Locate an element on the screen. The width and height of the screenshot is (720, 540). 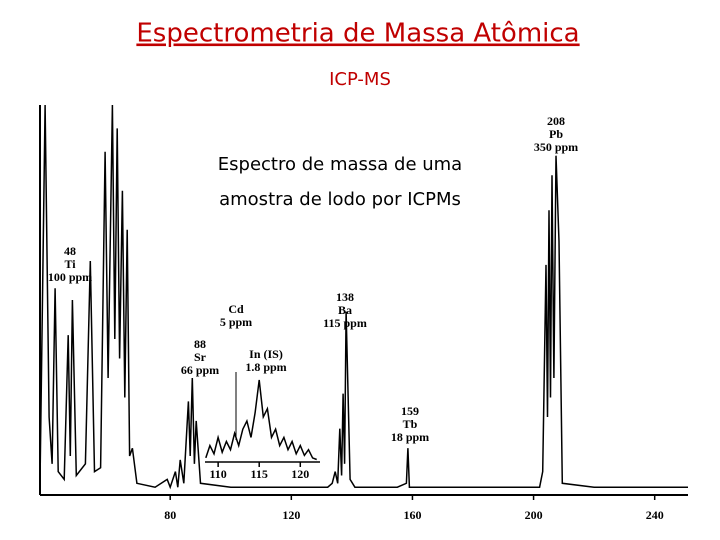
peak-label: 115 ppm is located at coordinates (345, 323).